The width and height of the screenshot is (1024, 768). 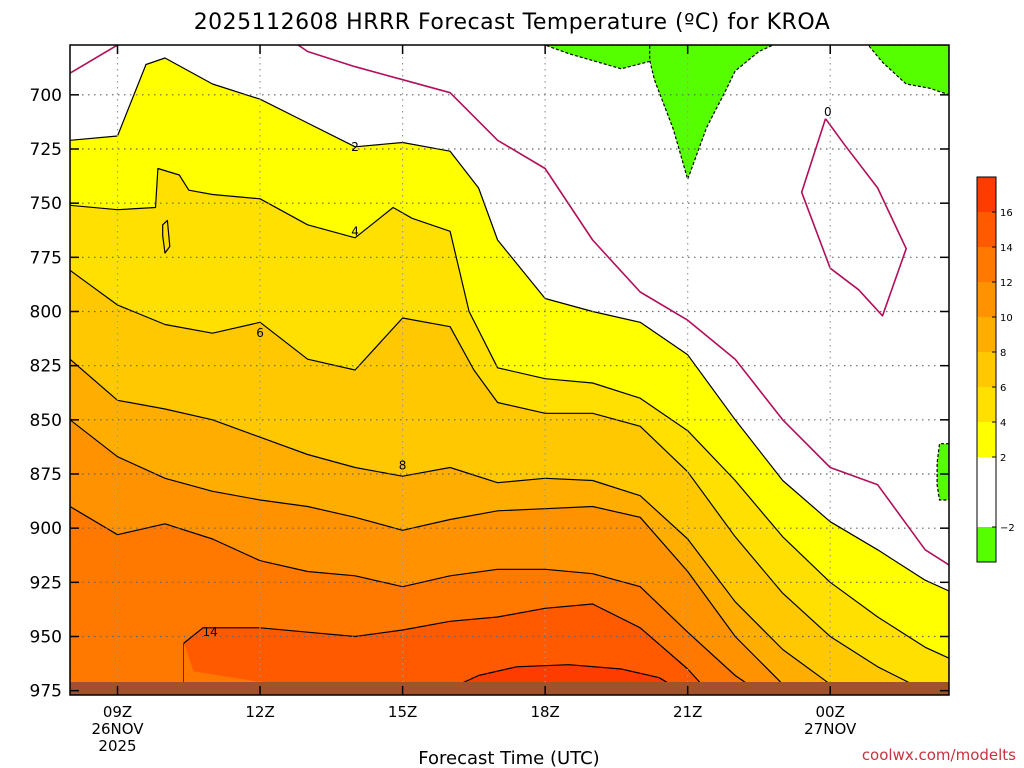 What do you see at coordinates (1003, 458) in the screenshot?
I see `colorbar-tick-label: 2` at bounding box center [1003, 458].